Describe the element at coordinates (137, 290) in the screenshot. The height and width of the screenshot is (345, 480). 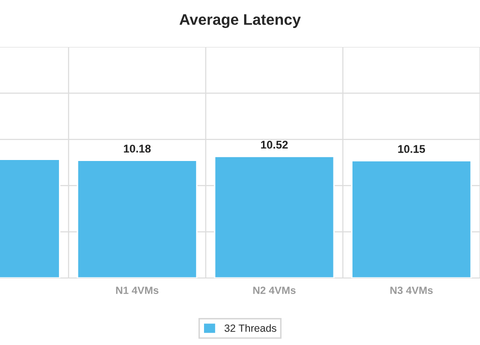
I see `x-tick-label: N1 4VMs` at that location.